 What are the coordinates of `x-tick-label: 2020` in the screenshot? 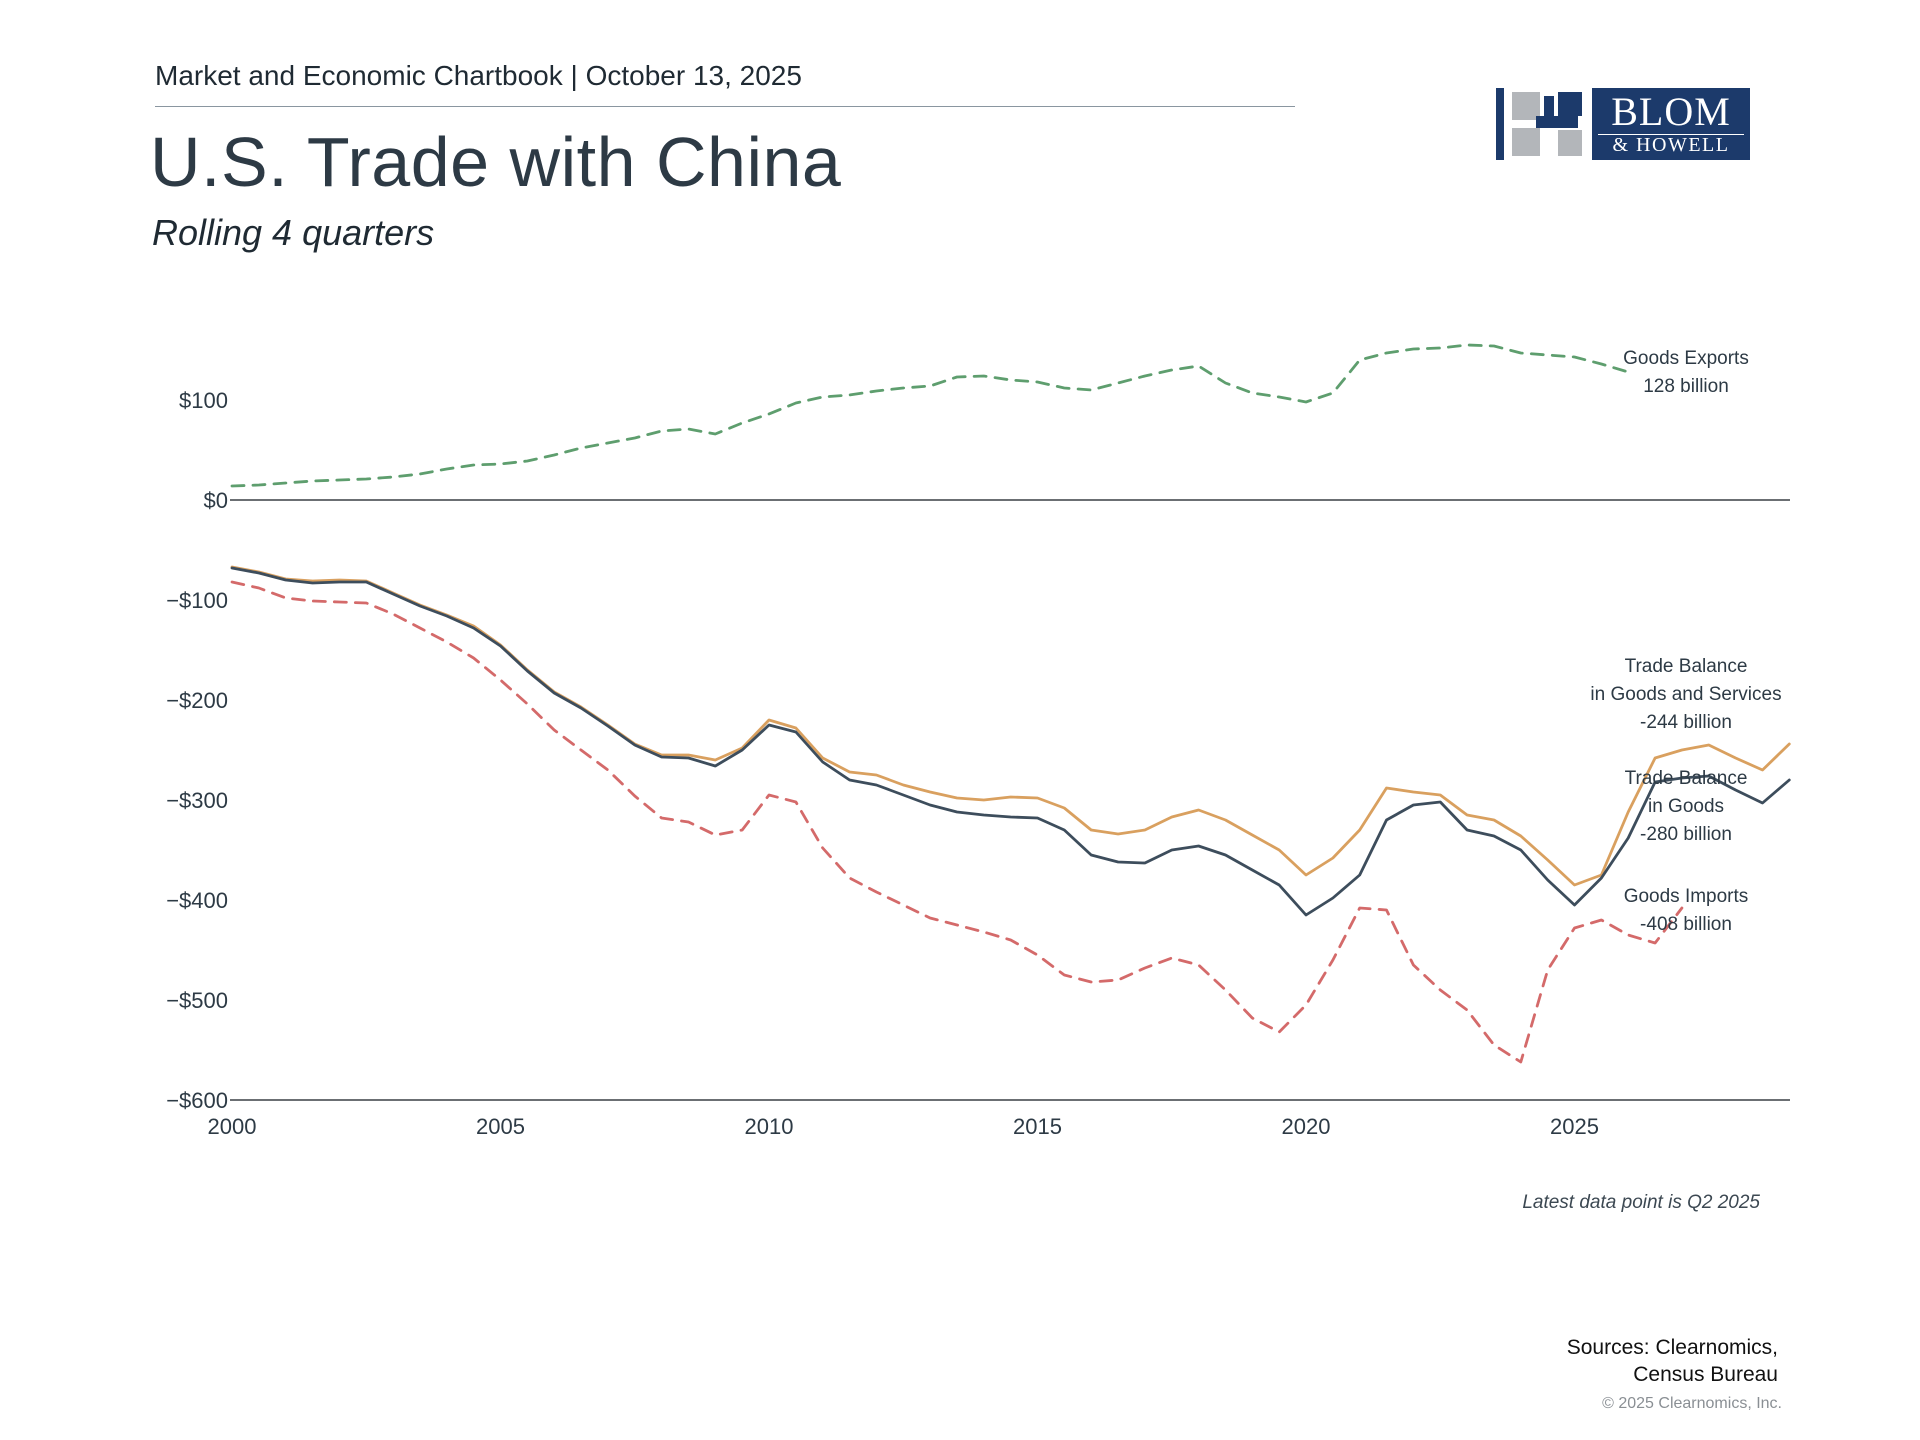 It's located at (1306, 1126).